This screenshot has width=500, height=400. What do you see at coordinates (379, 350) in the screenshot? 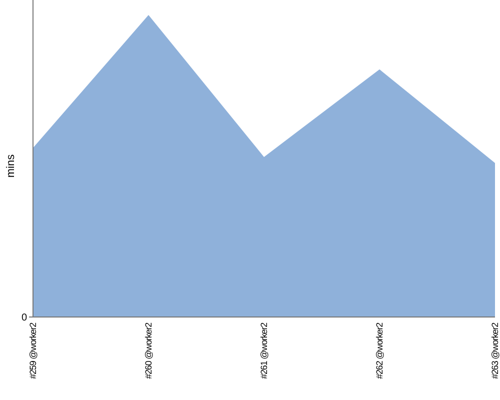
I see `x-tick-label: #262 @worker2` at bounding box center [379, 350].